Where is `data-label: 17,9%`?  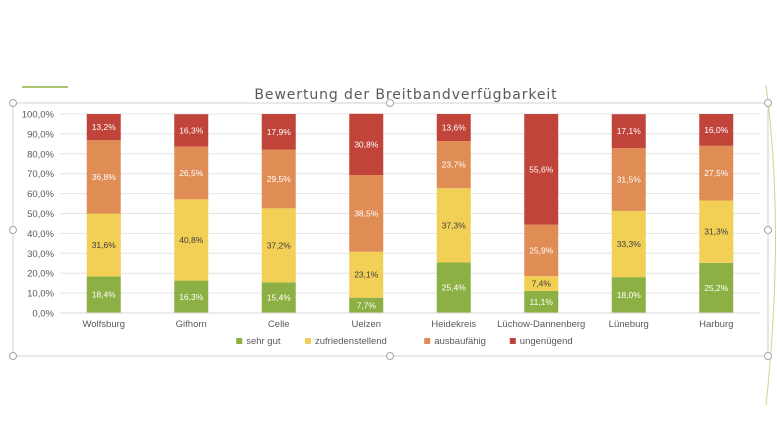 data-label: 17,9% is located at coordinates (279, 132).